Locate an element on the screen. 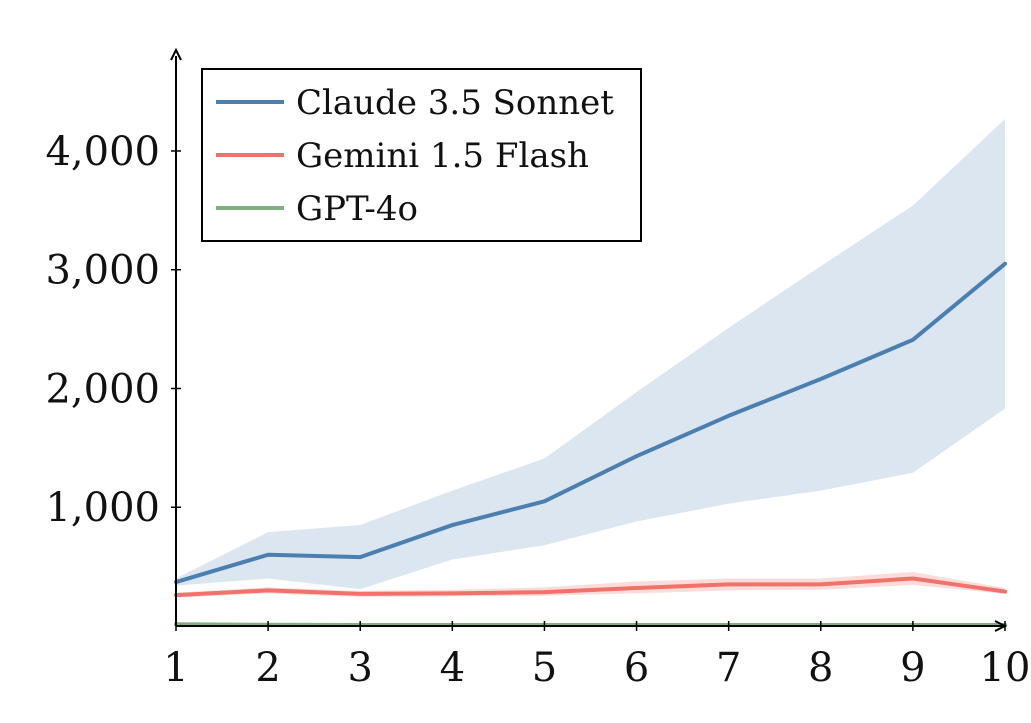 The height and width of the screenshot is (723, 1031). band-gemini-1-5-flash is located at coordinates (590, 584).